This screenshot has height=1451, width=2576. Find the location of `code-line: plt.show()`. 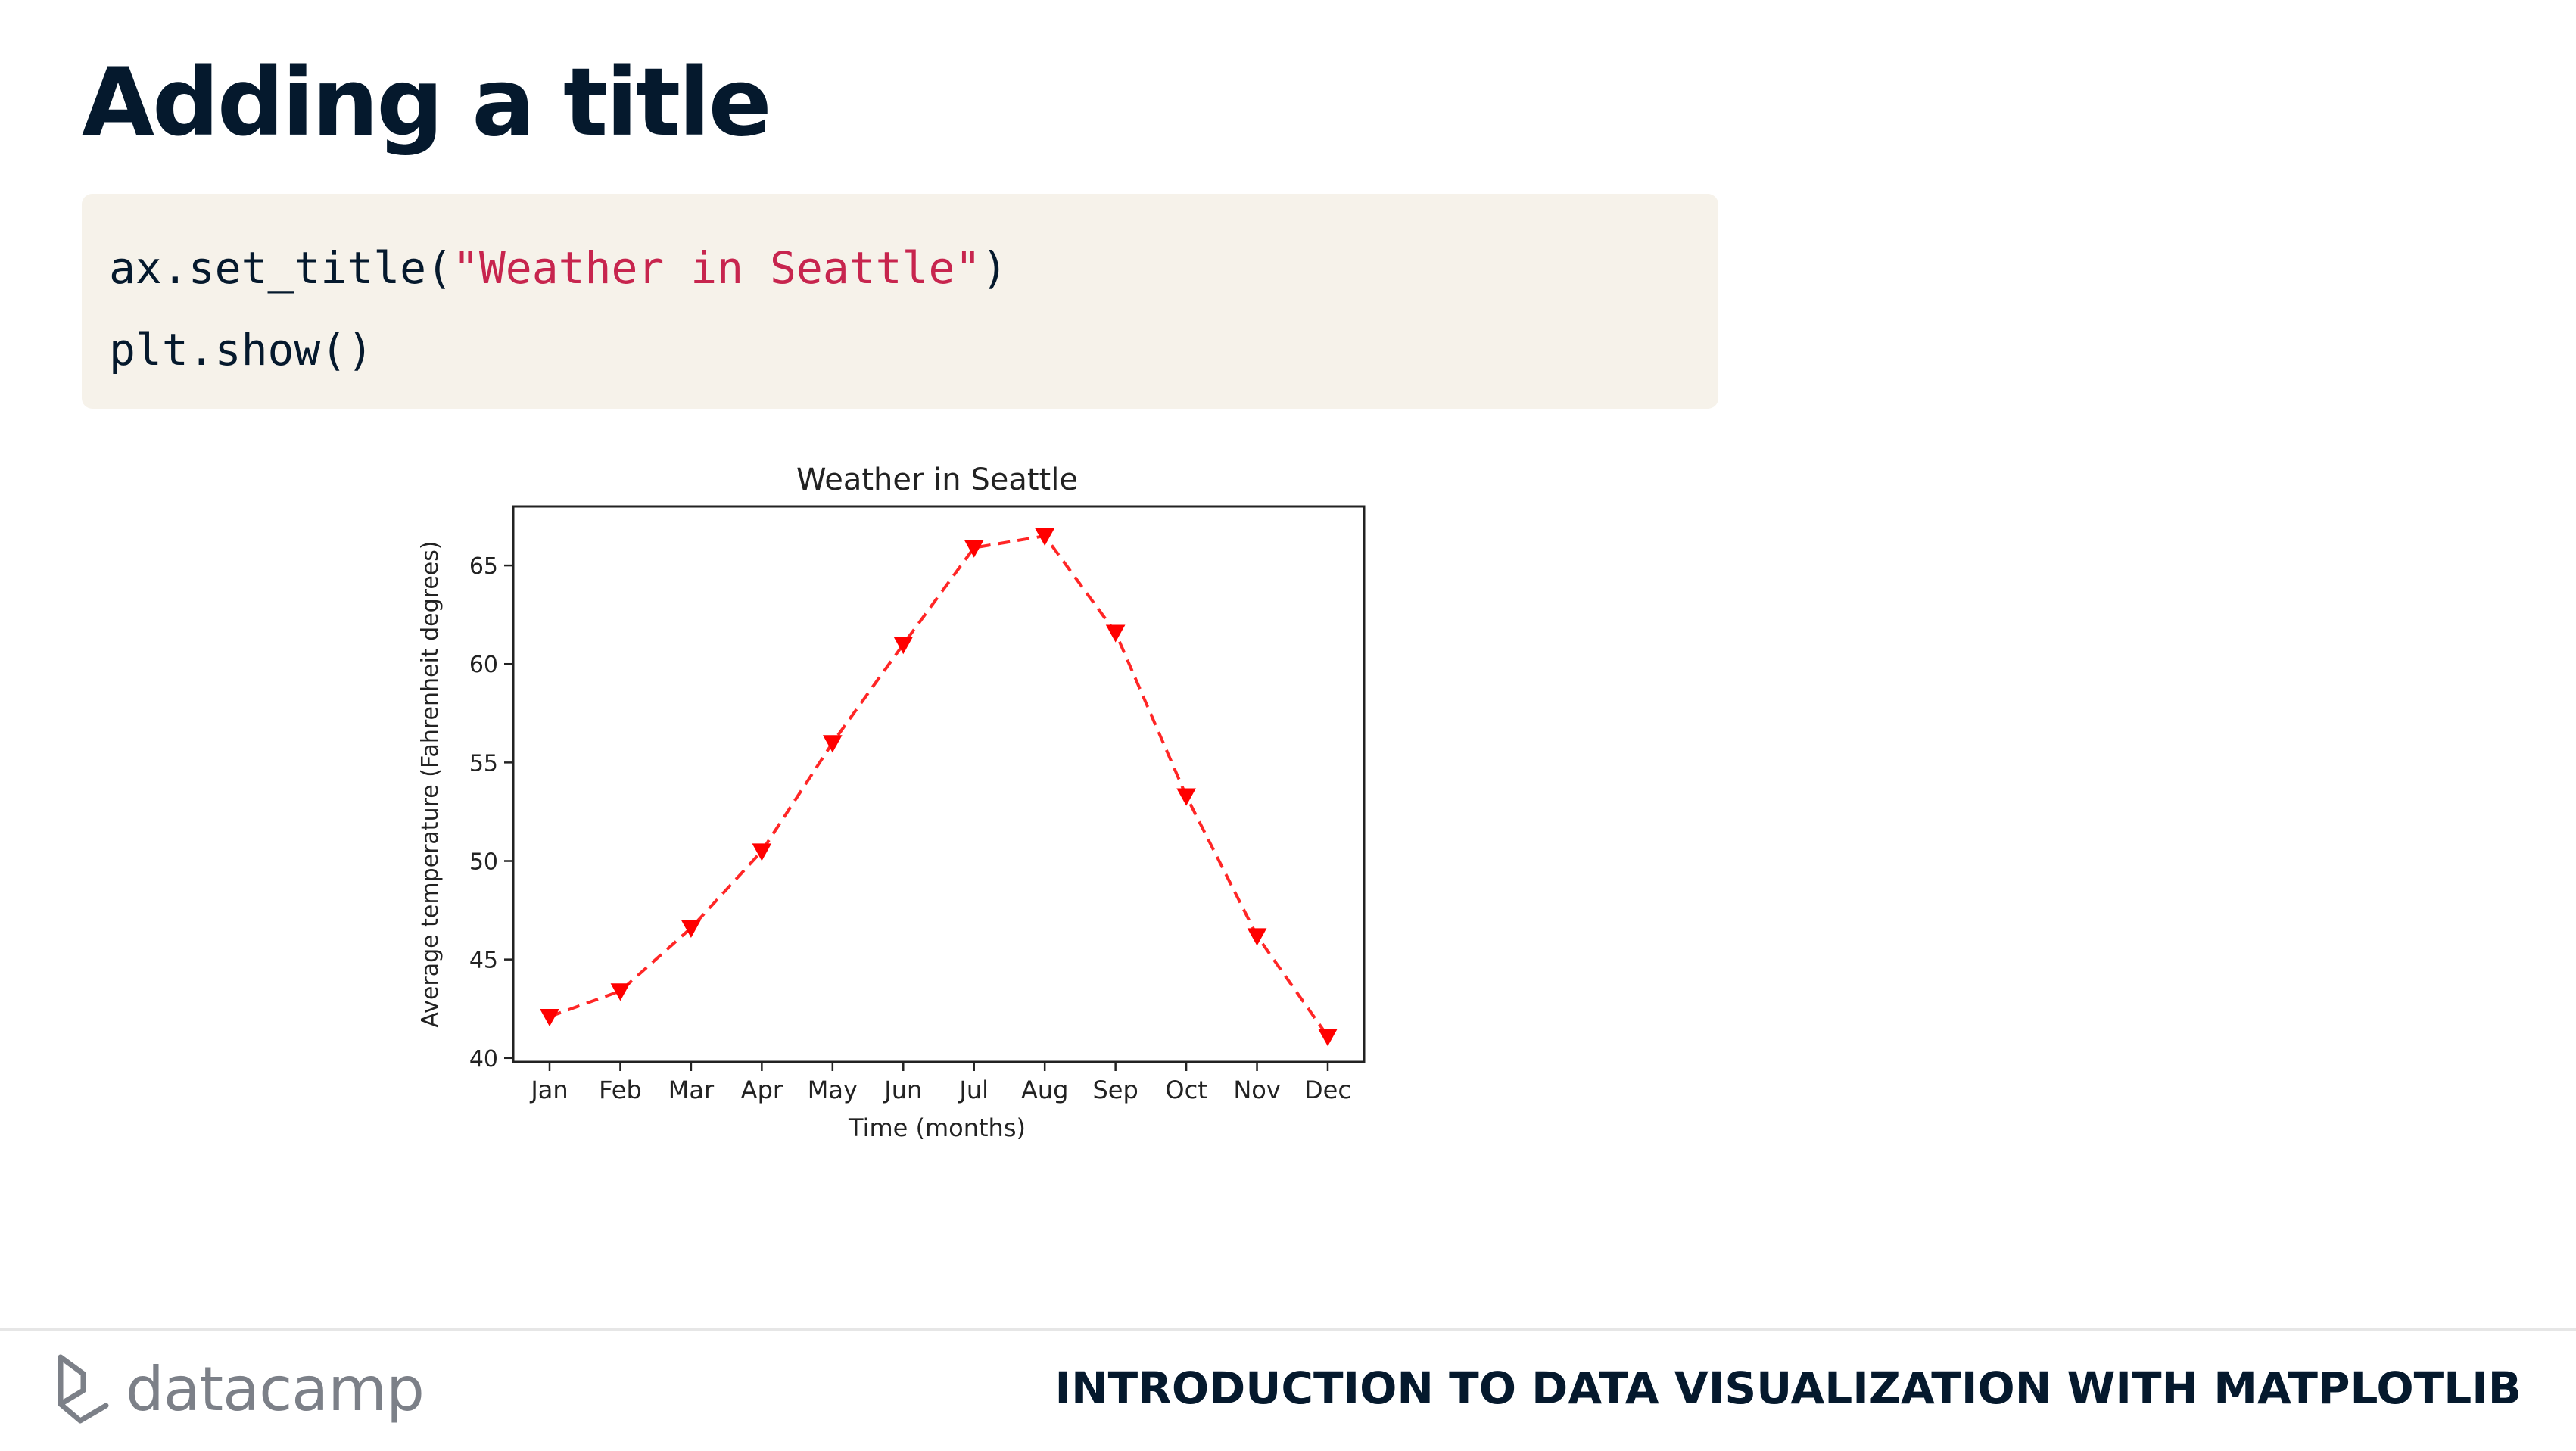

code-line: plt.show() is located at coordinates (913, 350).